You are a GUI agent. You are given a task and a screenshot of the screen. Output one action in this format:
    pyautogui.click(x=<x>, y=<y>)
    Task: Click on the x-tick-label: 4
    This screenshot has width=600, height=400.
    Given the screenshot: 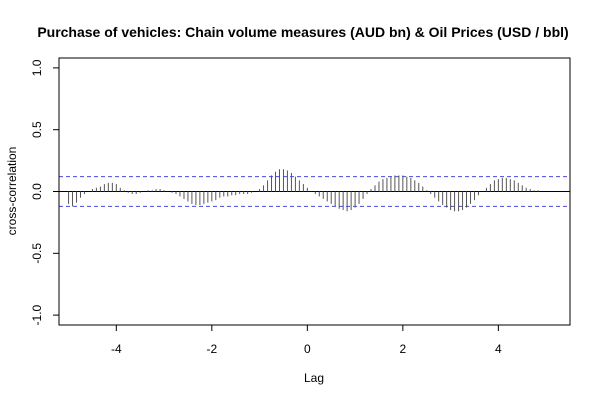 What is the action you would take?
    pyautogui.click(x=498, y=349)
    